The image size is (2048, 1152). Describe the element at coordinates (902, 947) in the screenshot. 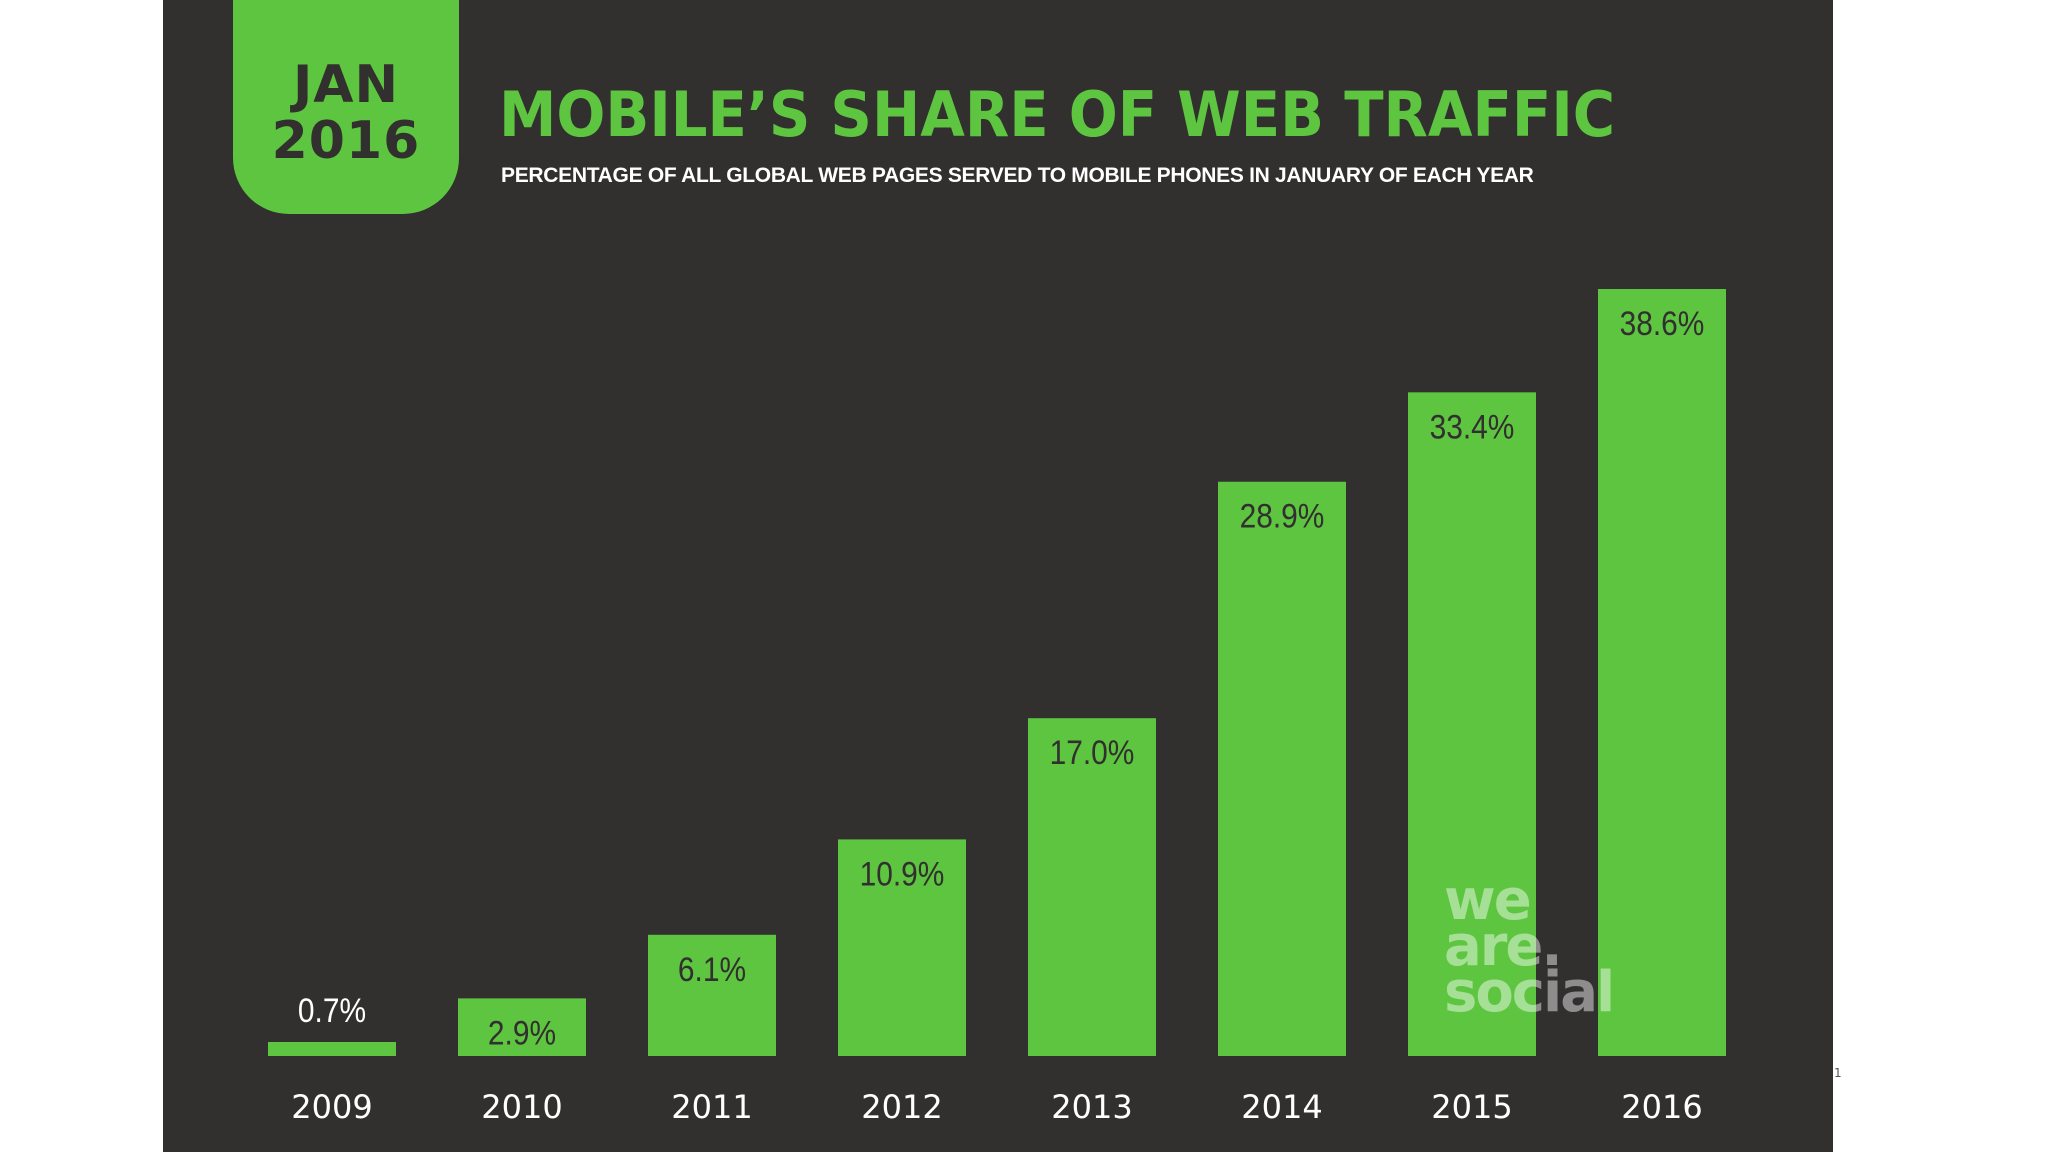

I see `bar-2012` at that location.